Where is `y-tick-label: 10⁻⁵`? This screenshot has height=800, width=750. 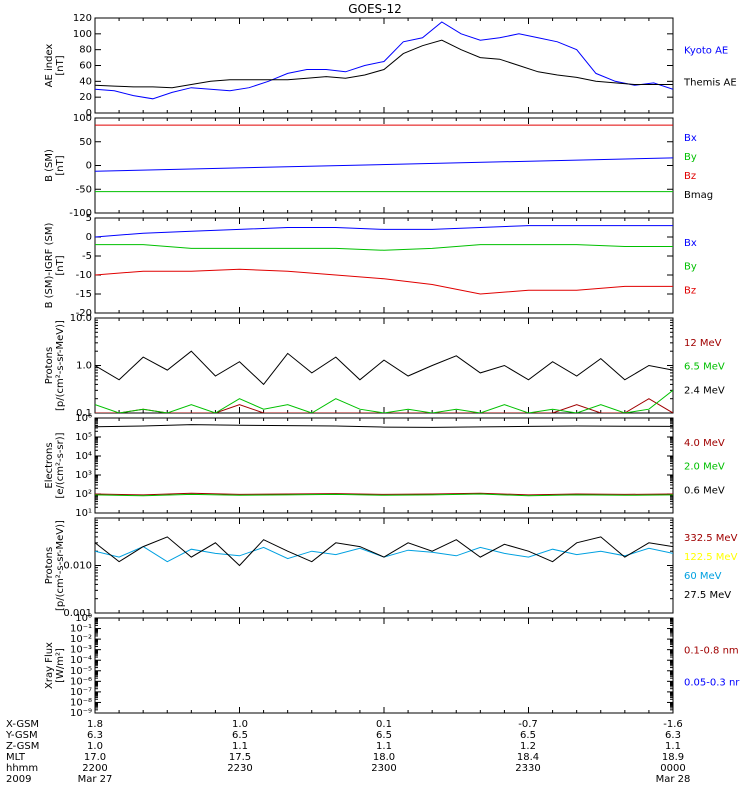 y-tick-label: 10⁻⁵ is located at coordinates (81, 671).